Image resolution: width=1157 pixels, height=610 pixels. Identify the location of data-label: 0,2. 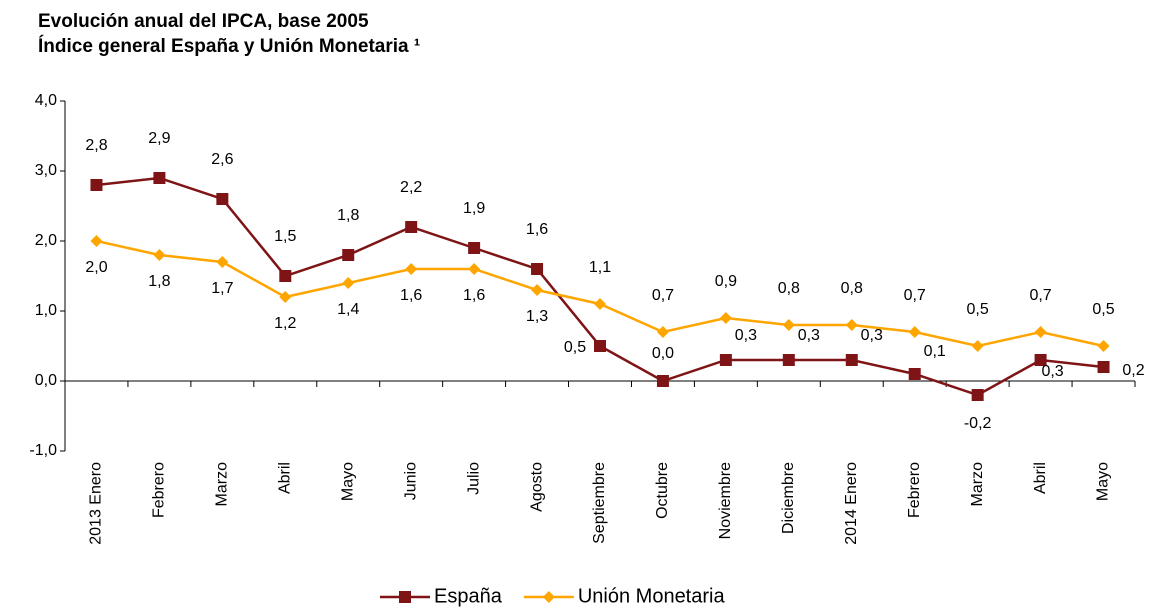
(1133, 370).